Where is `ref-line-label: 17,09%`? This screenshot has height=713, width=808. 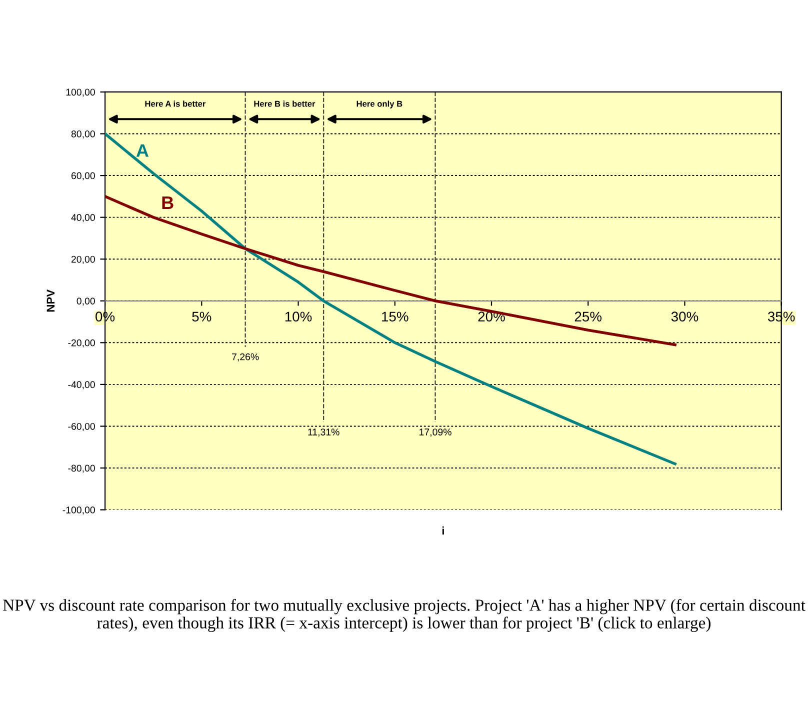 ref-line-label: 17,09% is located at coordinates (436, 432).